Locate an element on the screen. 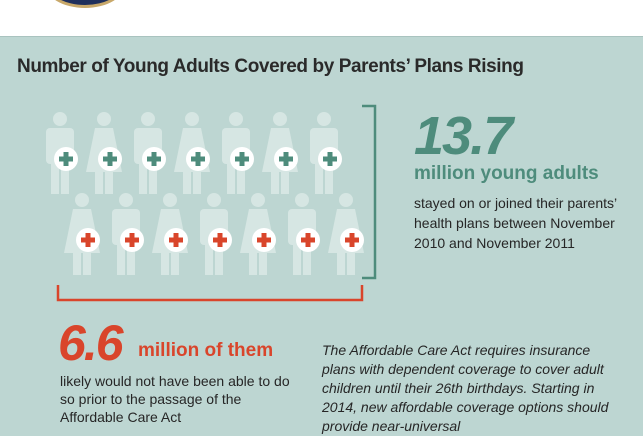 The image size is (643, 436). man-figure is located at coordinates (126, 234).